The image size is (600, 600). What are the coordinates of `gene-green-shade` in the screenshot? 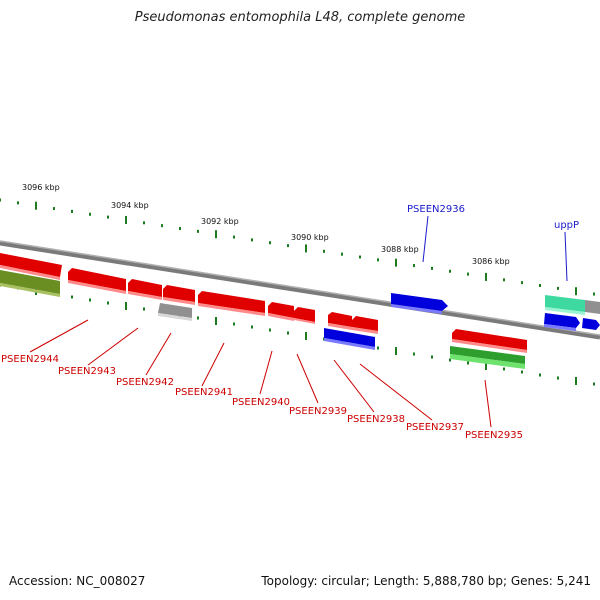 It's located at (487, 361).